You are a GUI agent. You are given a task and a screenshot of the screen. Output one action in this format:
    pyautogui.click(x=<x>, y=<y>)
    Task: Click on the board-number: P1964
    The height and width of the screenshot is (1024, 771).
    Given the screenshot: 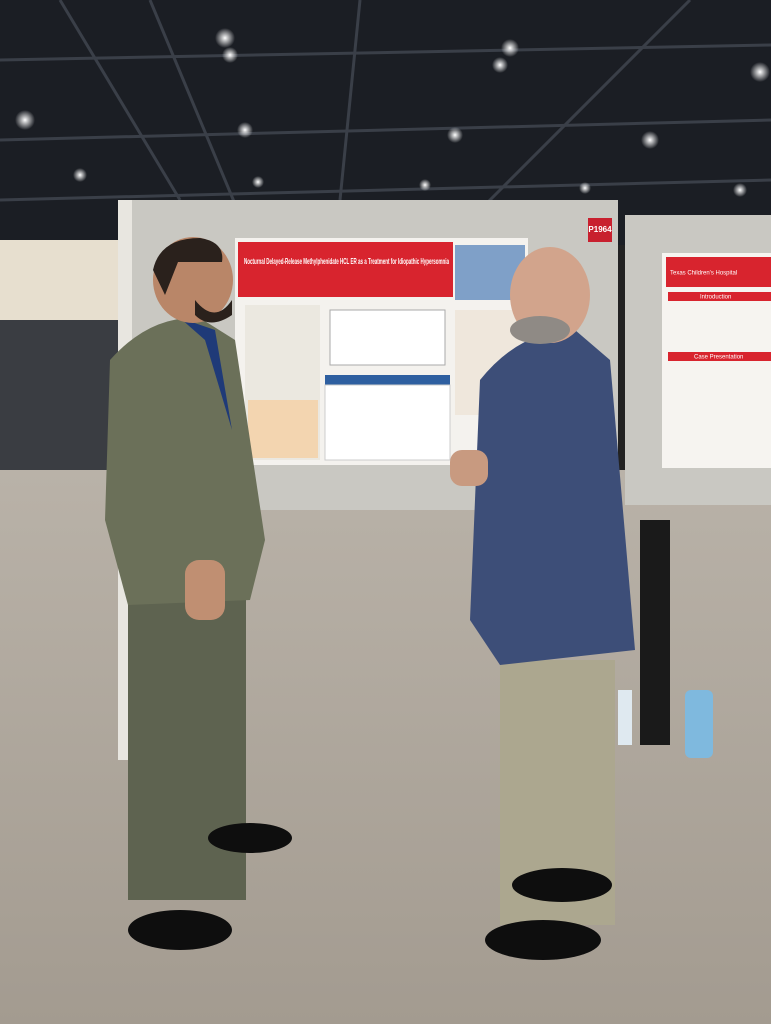 What is the action you would take?
    pyautogui.click(x=600, y=229)
    